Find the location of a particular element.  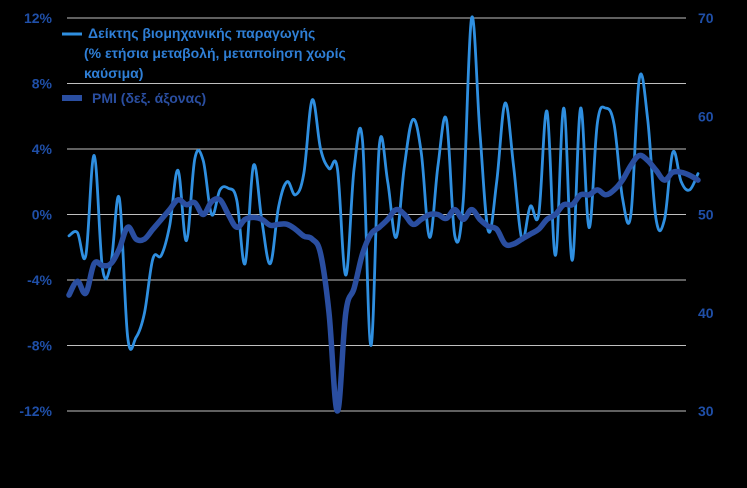

left-axis-tick-labels: 12% 8% 4% 0% -4% -8% -12% is located at coordinates (35, 214).